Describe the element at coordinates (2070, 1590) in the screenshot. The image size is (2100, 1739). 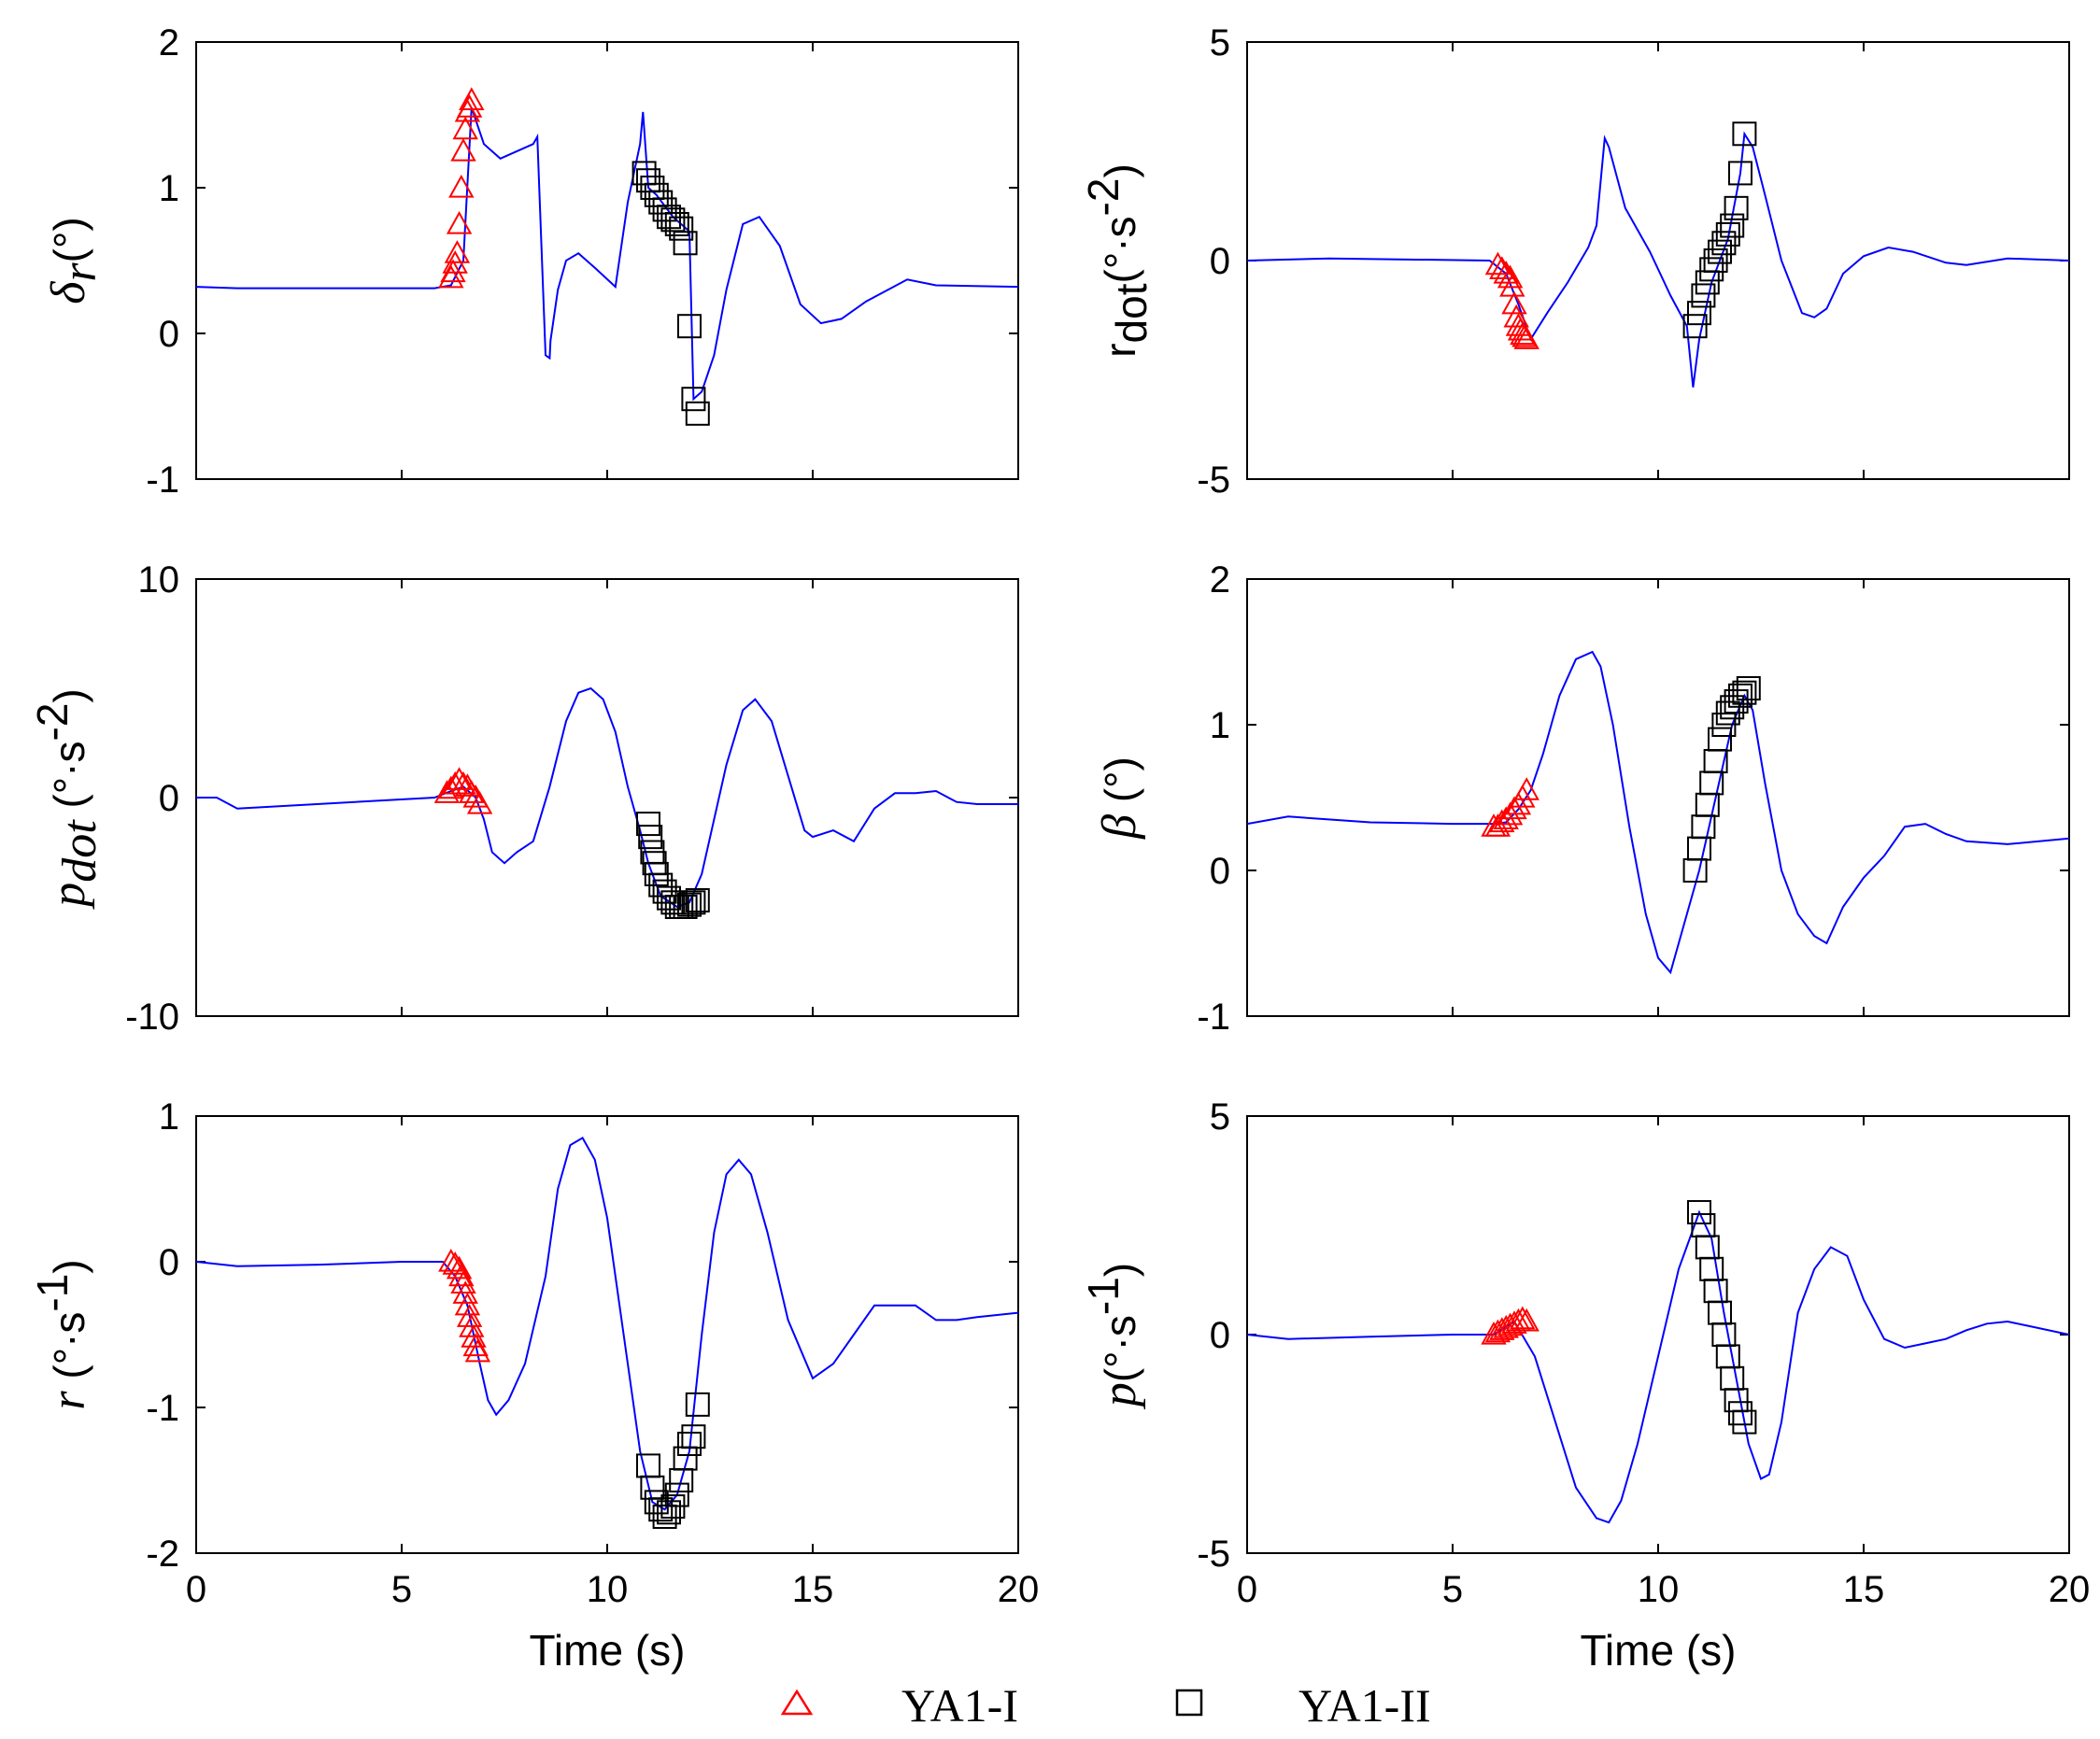
I see `p6-xtick-label-4: 20` at that location.